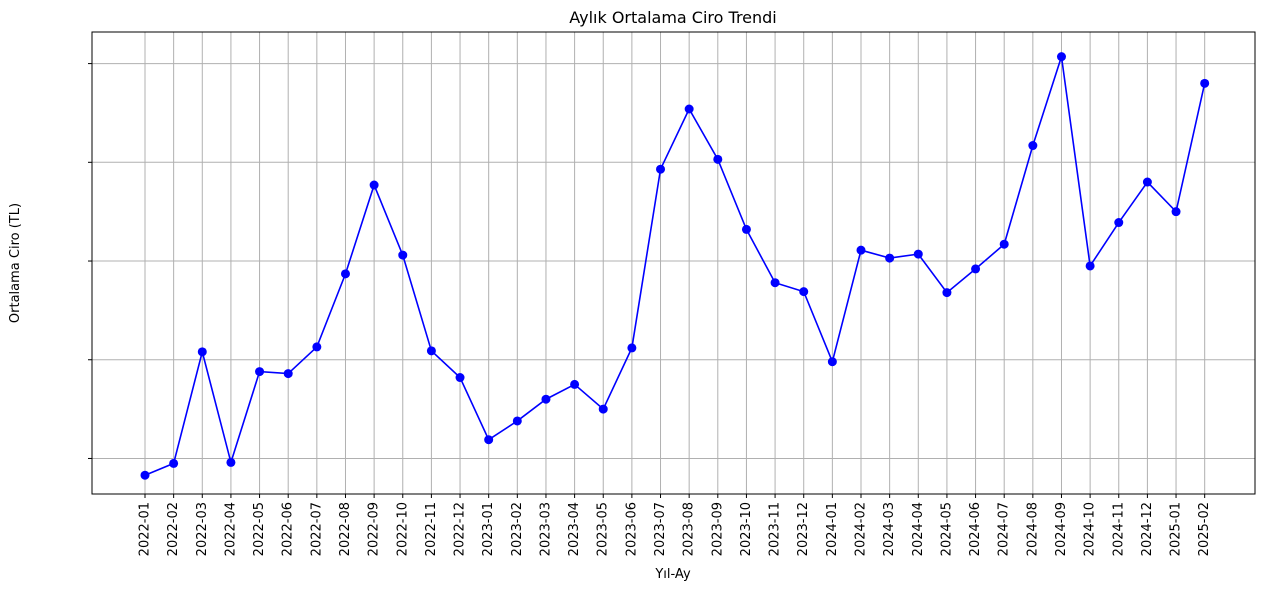 The height and width of the screenshot is (591, 1264). Describe the element at coordinates (90, 261) in the screenshot. I see `y-axis-ticks` at that location.